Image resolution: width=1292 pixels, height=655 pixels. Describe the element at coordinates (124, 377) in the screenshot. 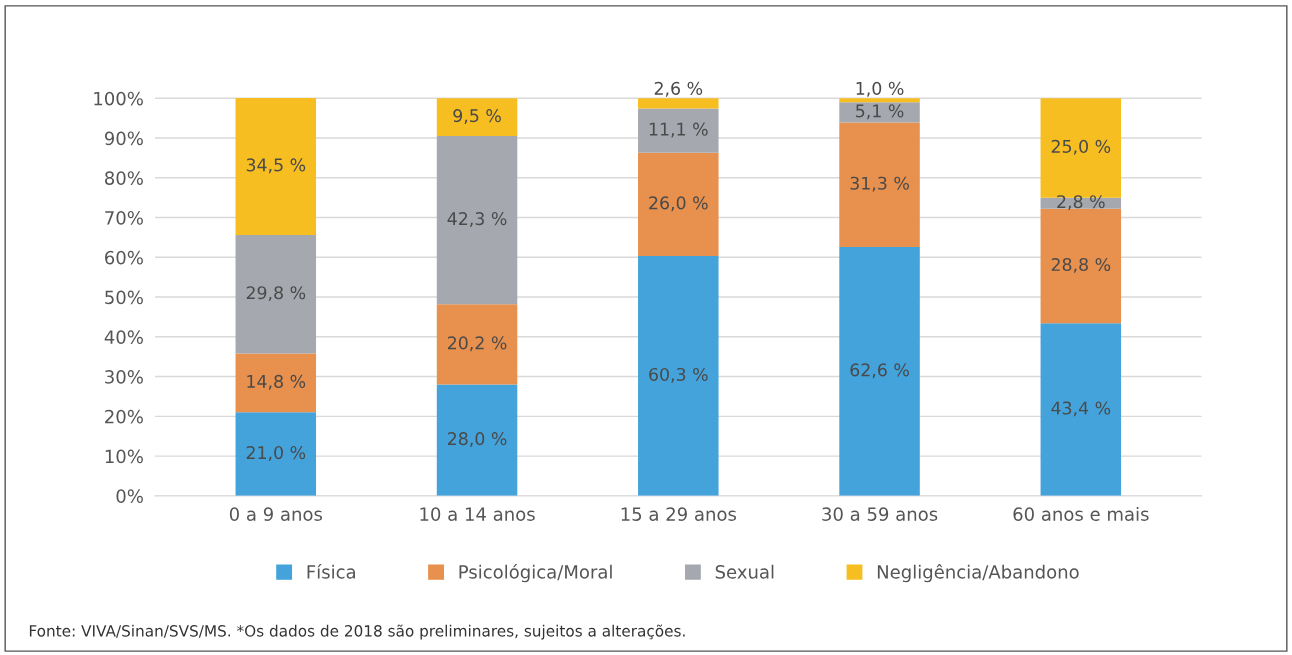

I see `y-tick-label: 30%` at that location.